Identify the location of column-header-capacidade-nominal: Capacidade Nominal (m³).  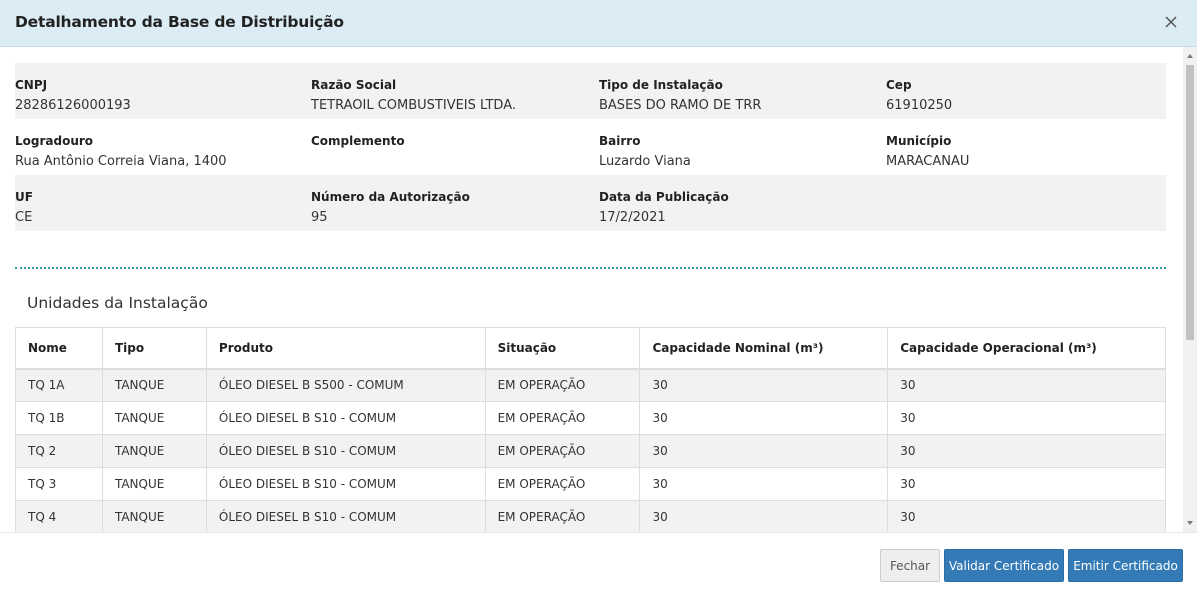
(764, 348).